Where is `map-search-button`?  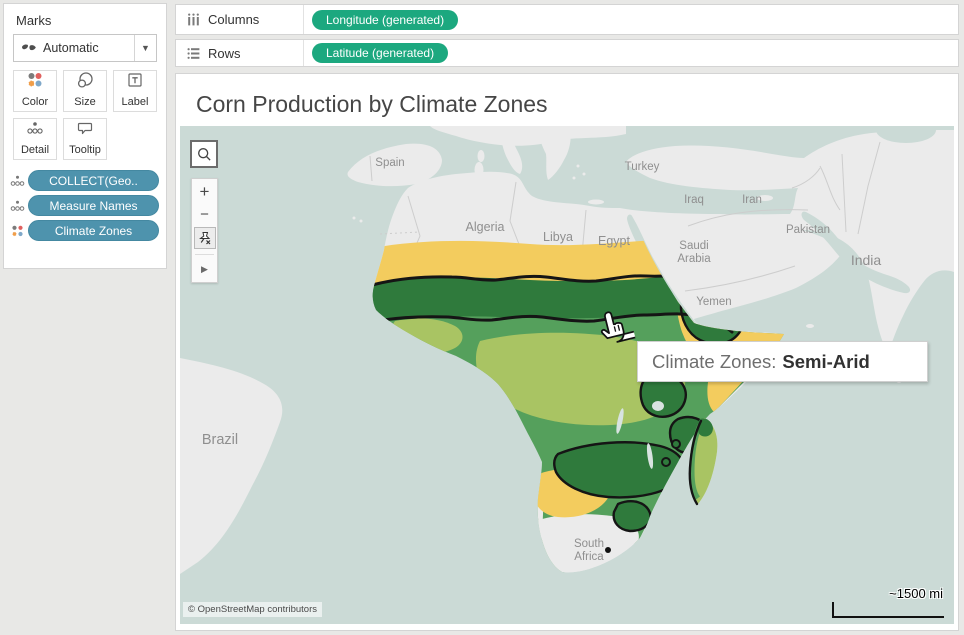
map-search-button is located at coordinates (204, 154).